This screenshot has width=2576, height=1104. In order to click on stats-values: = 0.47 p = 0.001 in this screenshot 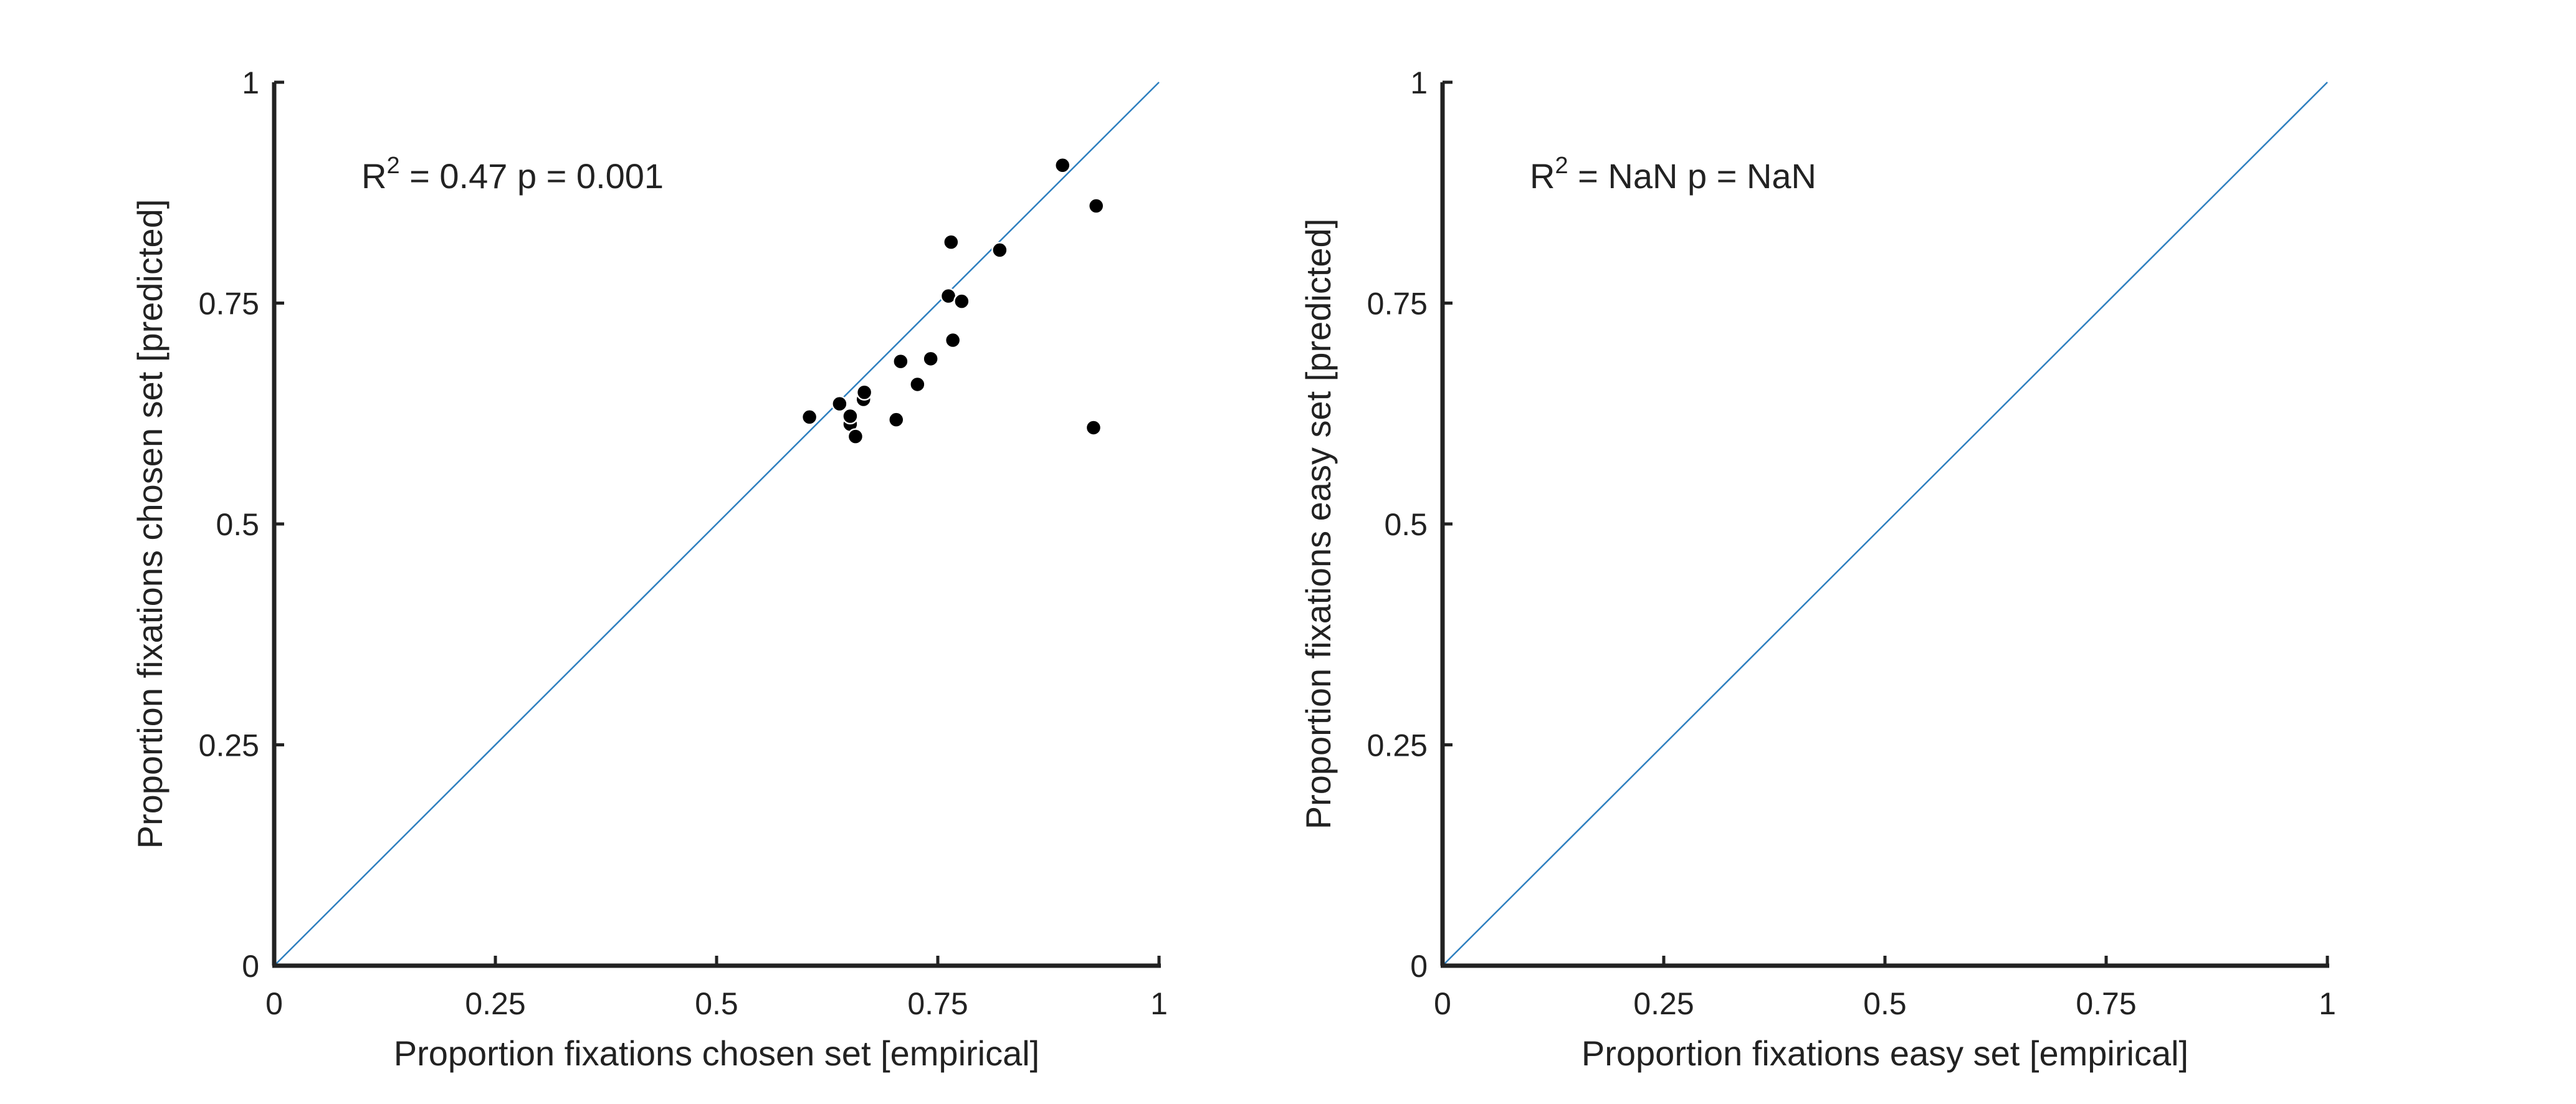, I will do `click(532, 176)`.